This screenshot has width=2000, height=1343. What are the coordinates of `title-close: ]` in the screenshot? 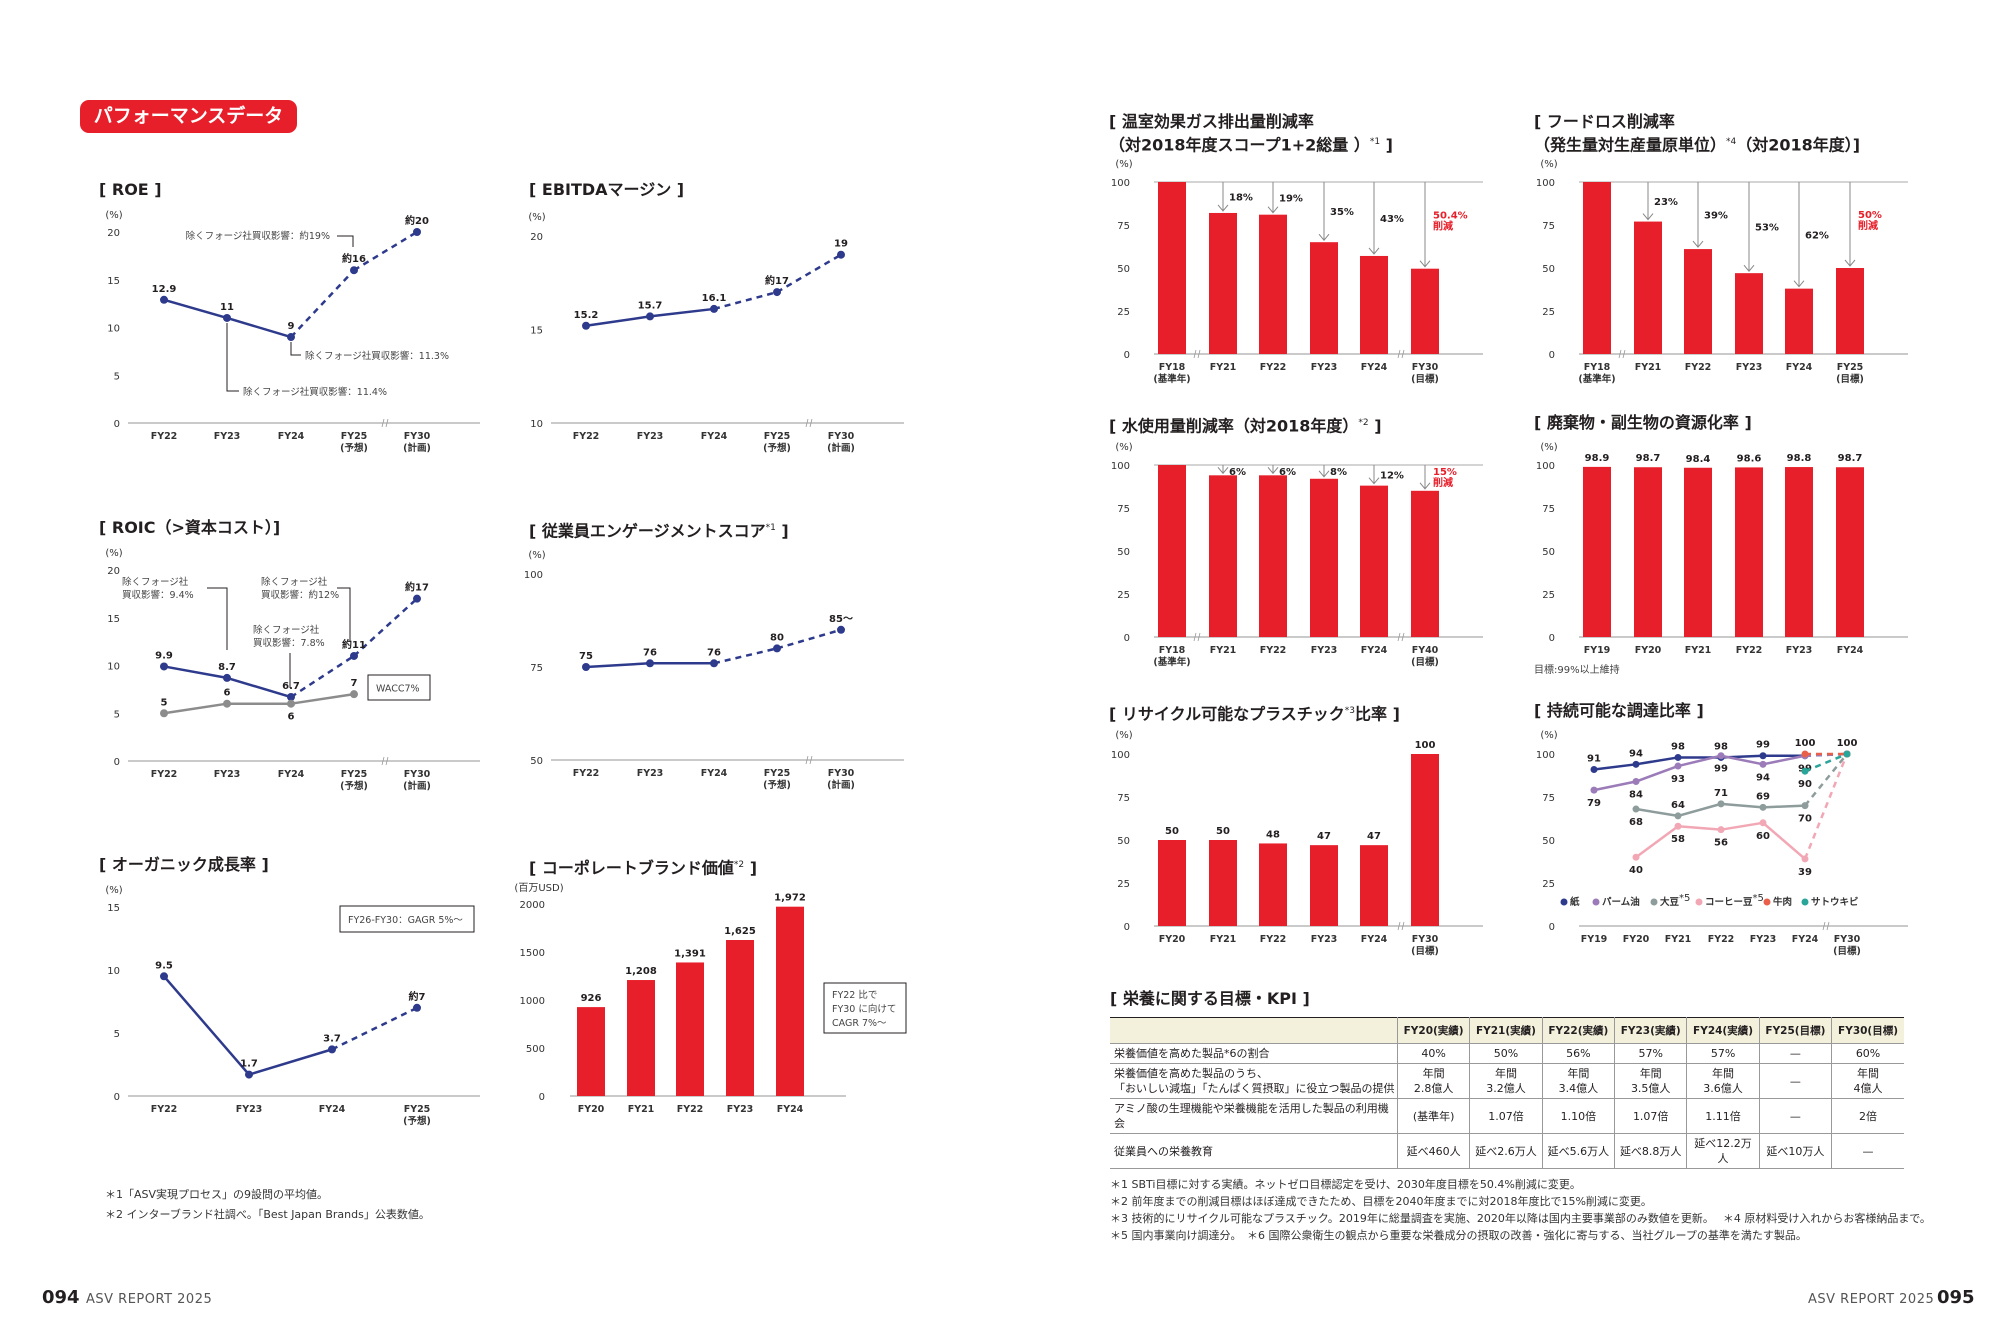 It's located at (751, 868).